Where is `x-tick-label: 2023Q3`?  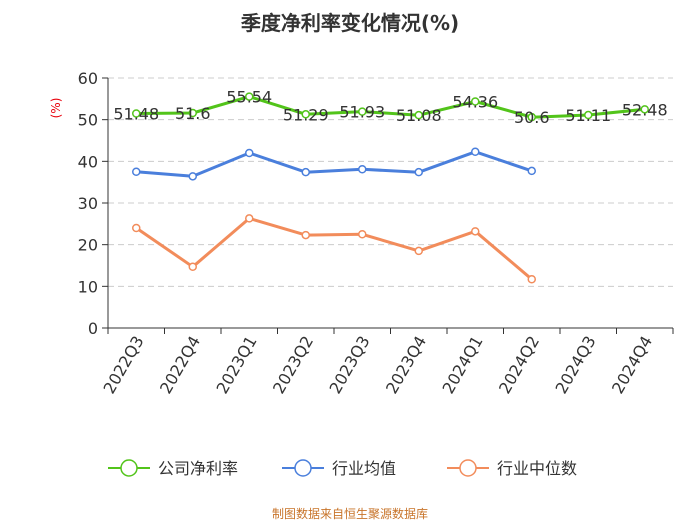 x-tick-label: 2023Q3 is located at coordinates (350, 365).